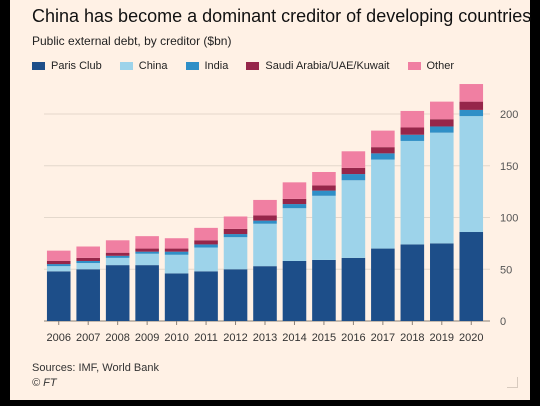 This screenshot has width=540, height=406. What do you see at coordinates (95, 368) in the screenshot?
I see `source-note: Sources: IMF, World Bank` at bounding box center [95, 368].